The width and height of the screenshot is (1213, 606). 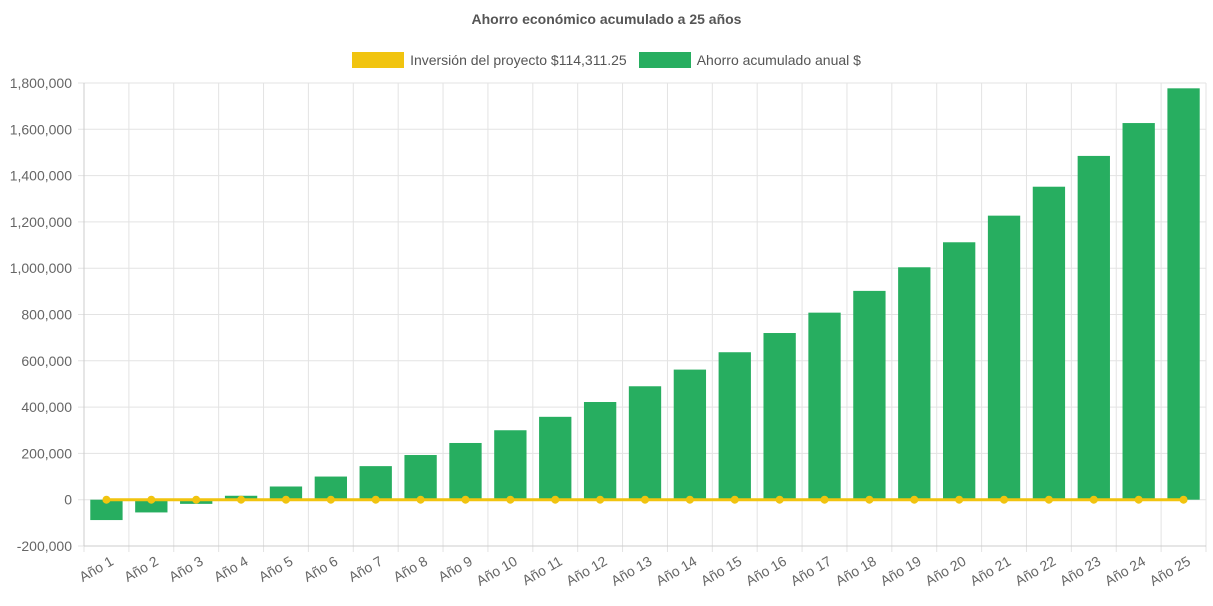 I want to click on x-tick-label: Año 2, so click(x=141, y=569).